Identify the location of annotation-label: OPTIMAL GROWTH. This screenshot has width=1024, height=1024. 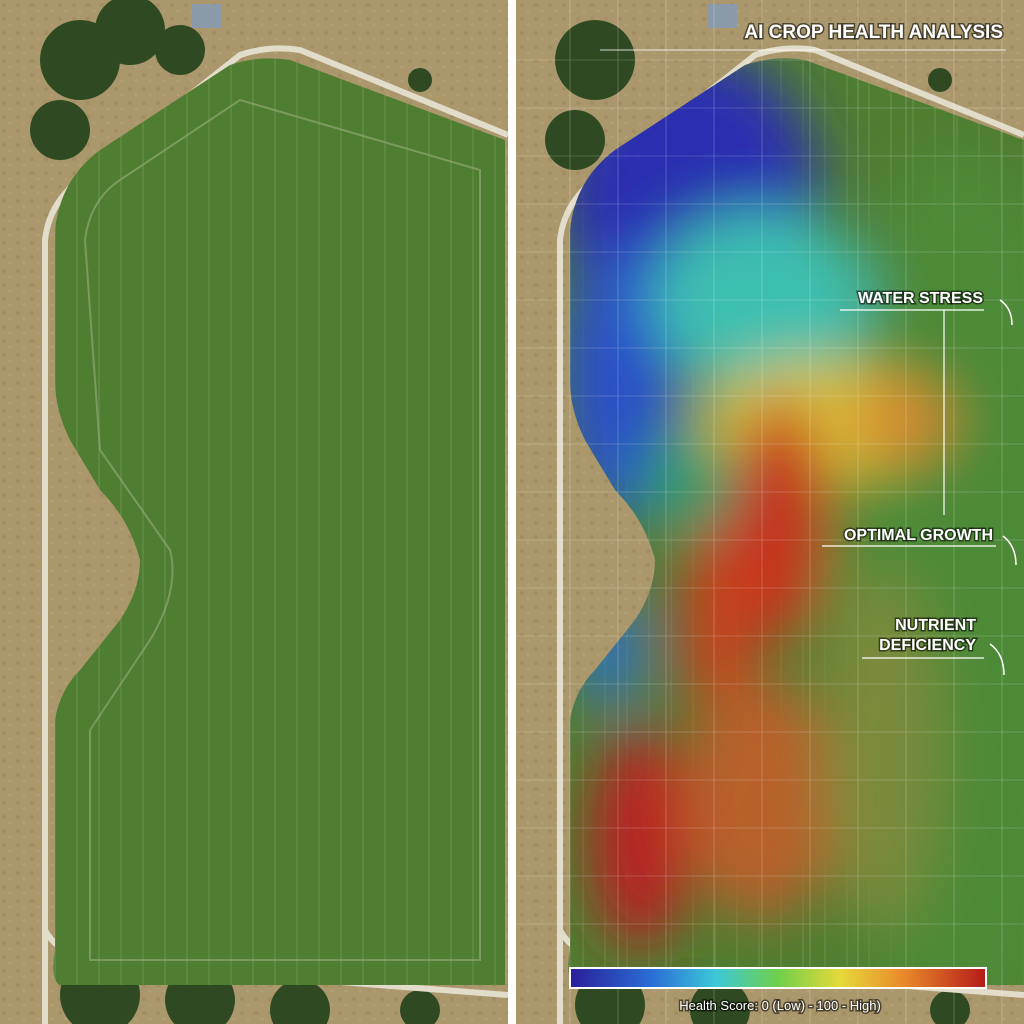
(918, 535).